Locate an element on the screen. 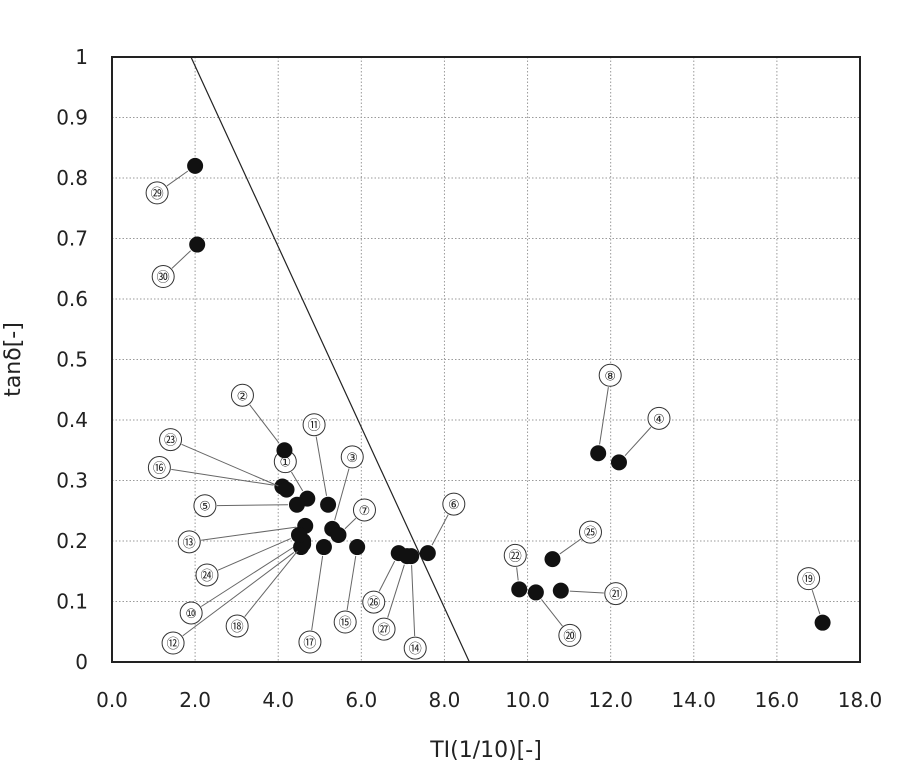  y-tick-label: 0.5 is located at coordinates (72, 360).